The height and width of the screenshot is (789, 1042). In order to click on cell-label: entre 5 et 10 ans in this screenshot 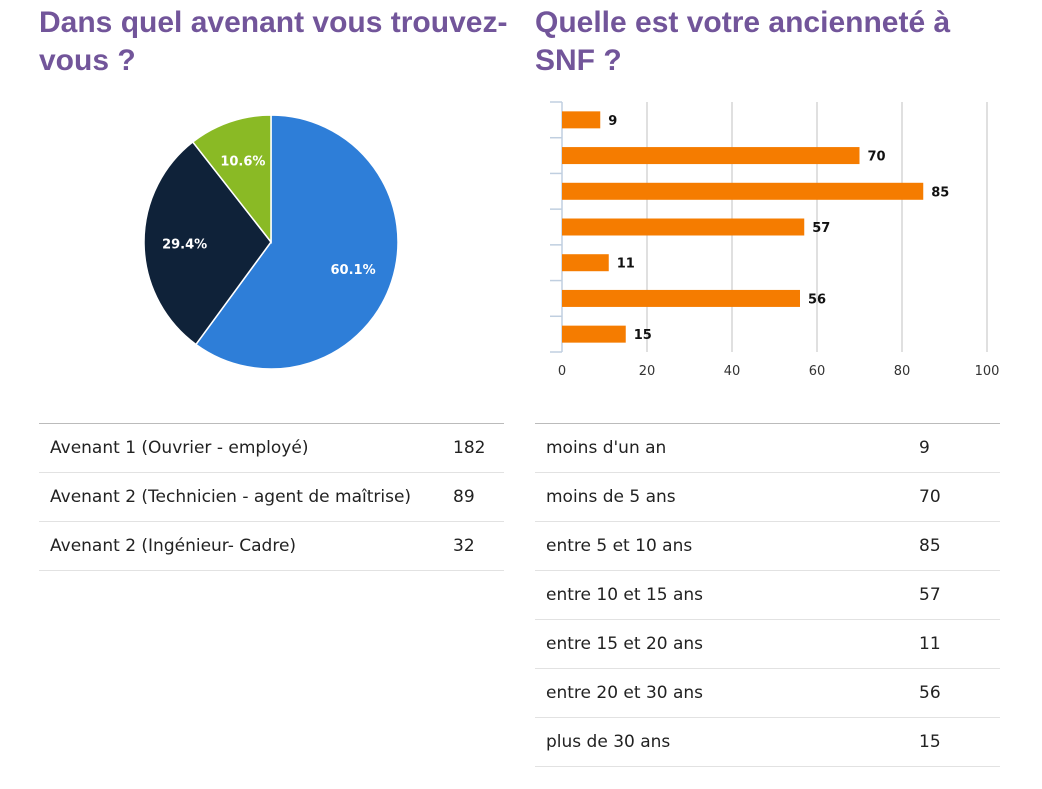, I will do `click(721, 546)`.